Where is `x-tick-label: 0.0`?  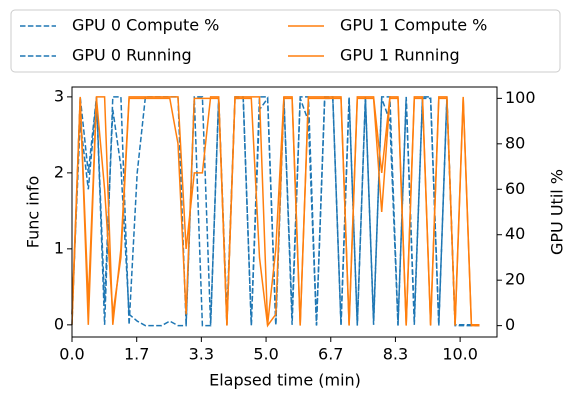
x-tick-label: 0.0 is located at coordinates (71, 354).